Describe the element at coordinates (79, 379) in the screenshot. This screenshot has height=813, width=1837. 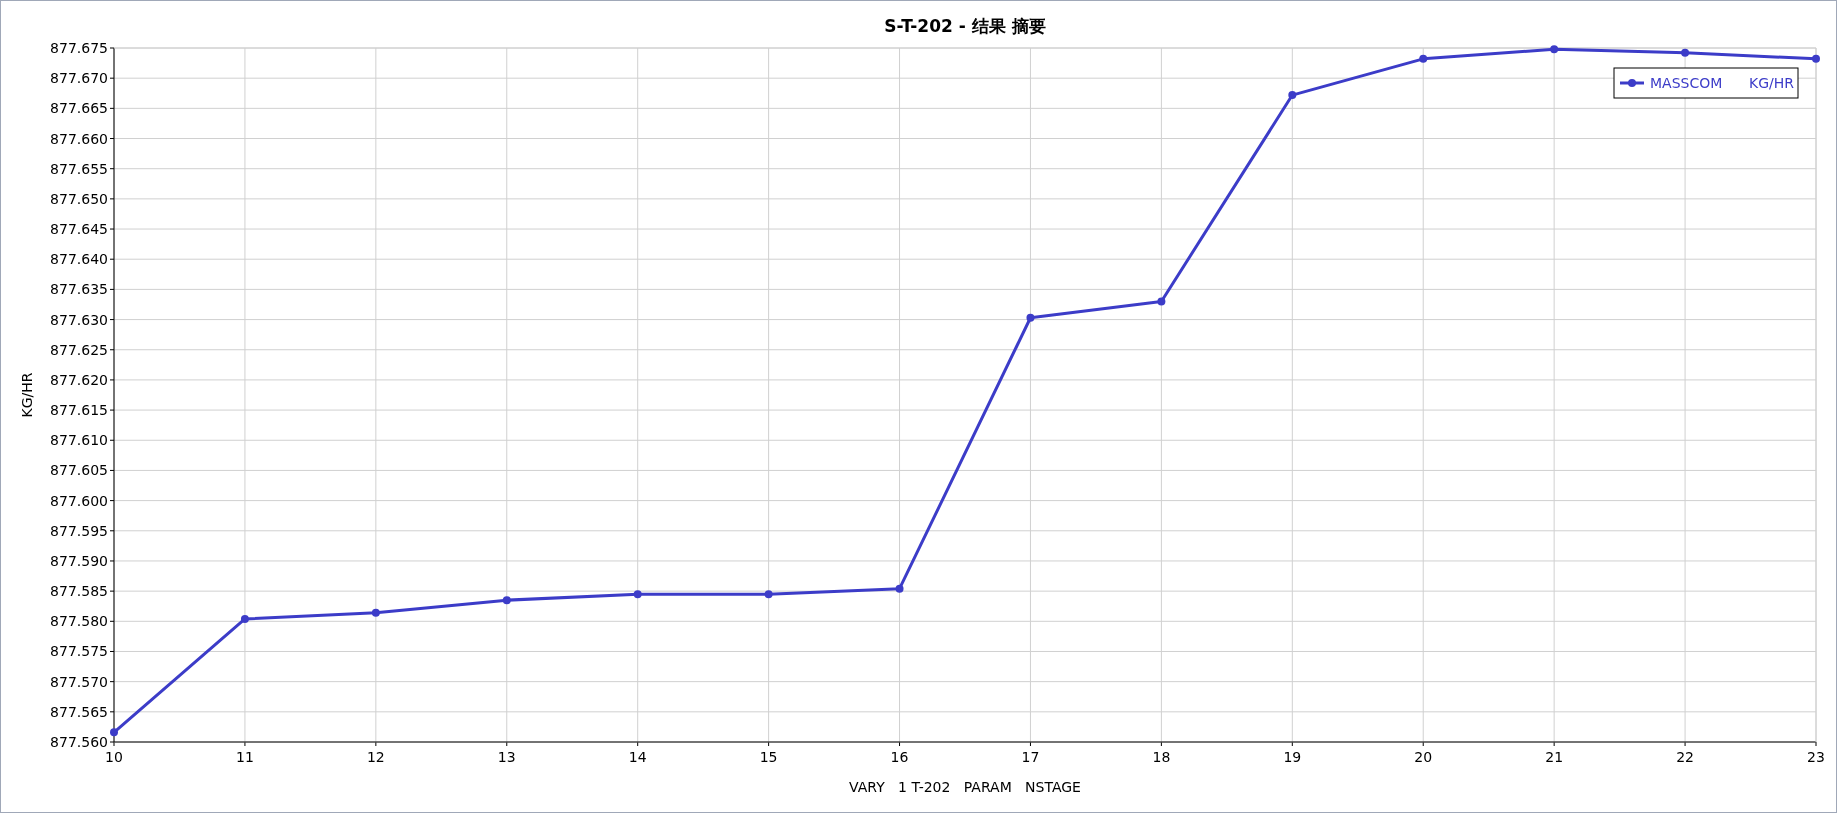
I see `y-tick-label: 877.620` at that location.